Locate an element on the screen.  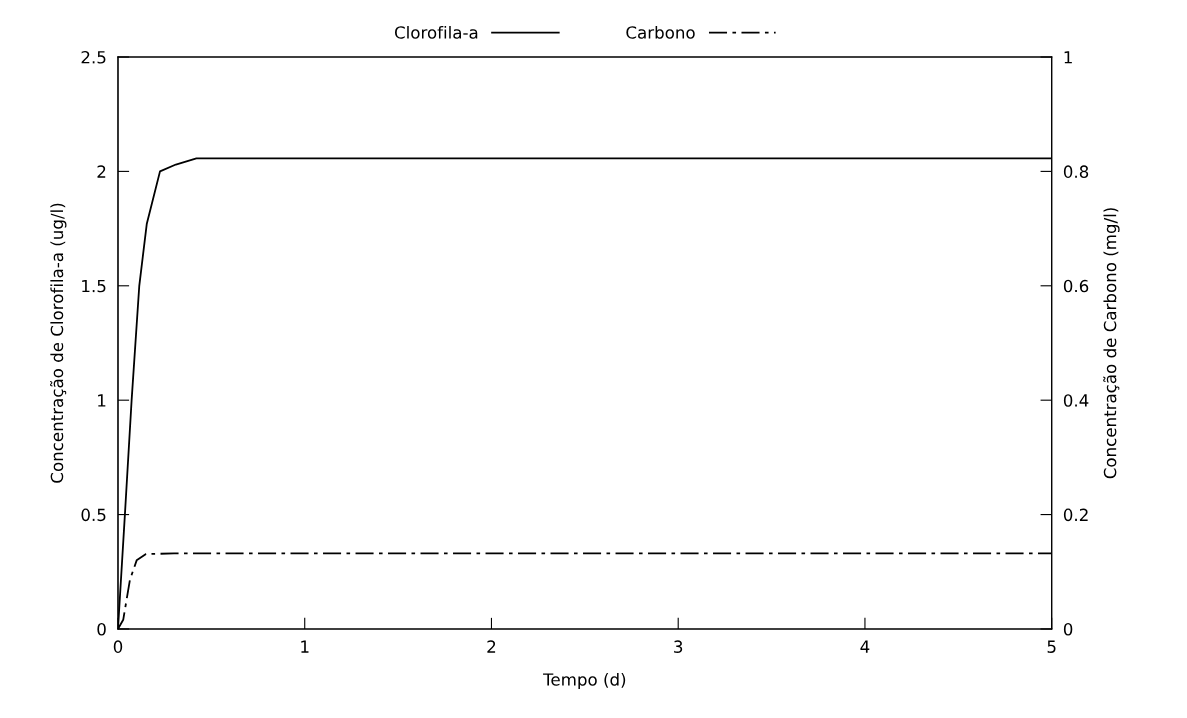
x-tick-label: 5 is located at coordinates (1051, 646).